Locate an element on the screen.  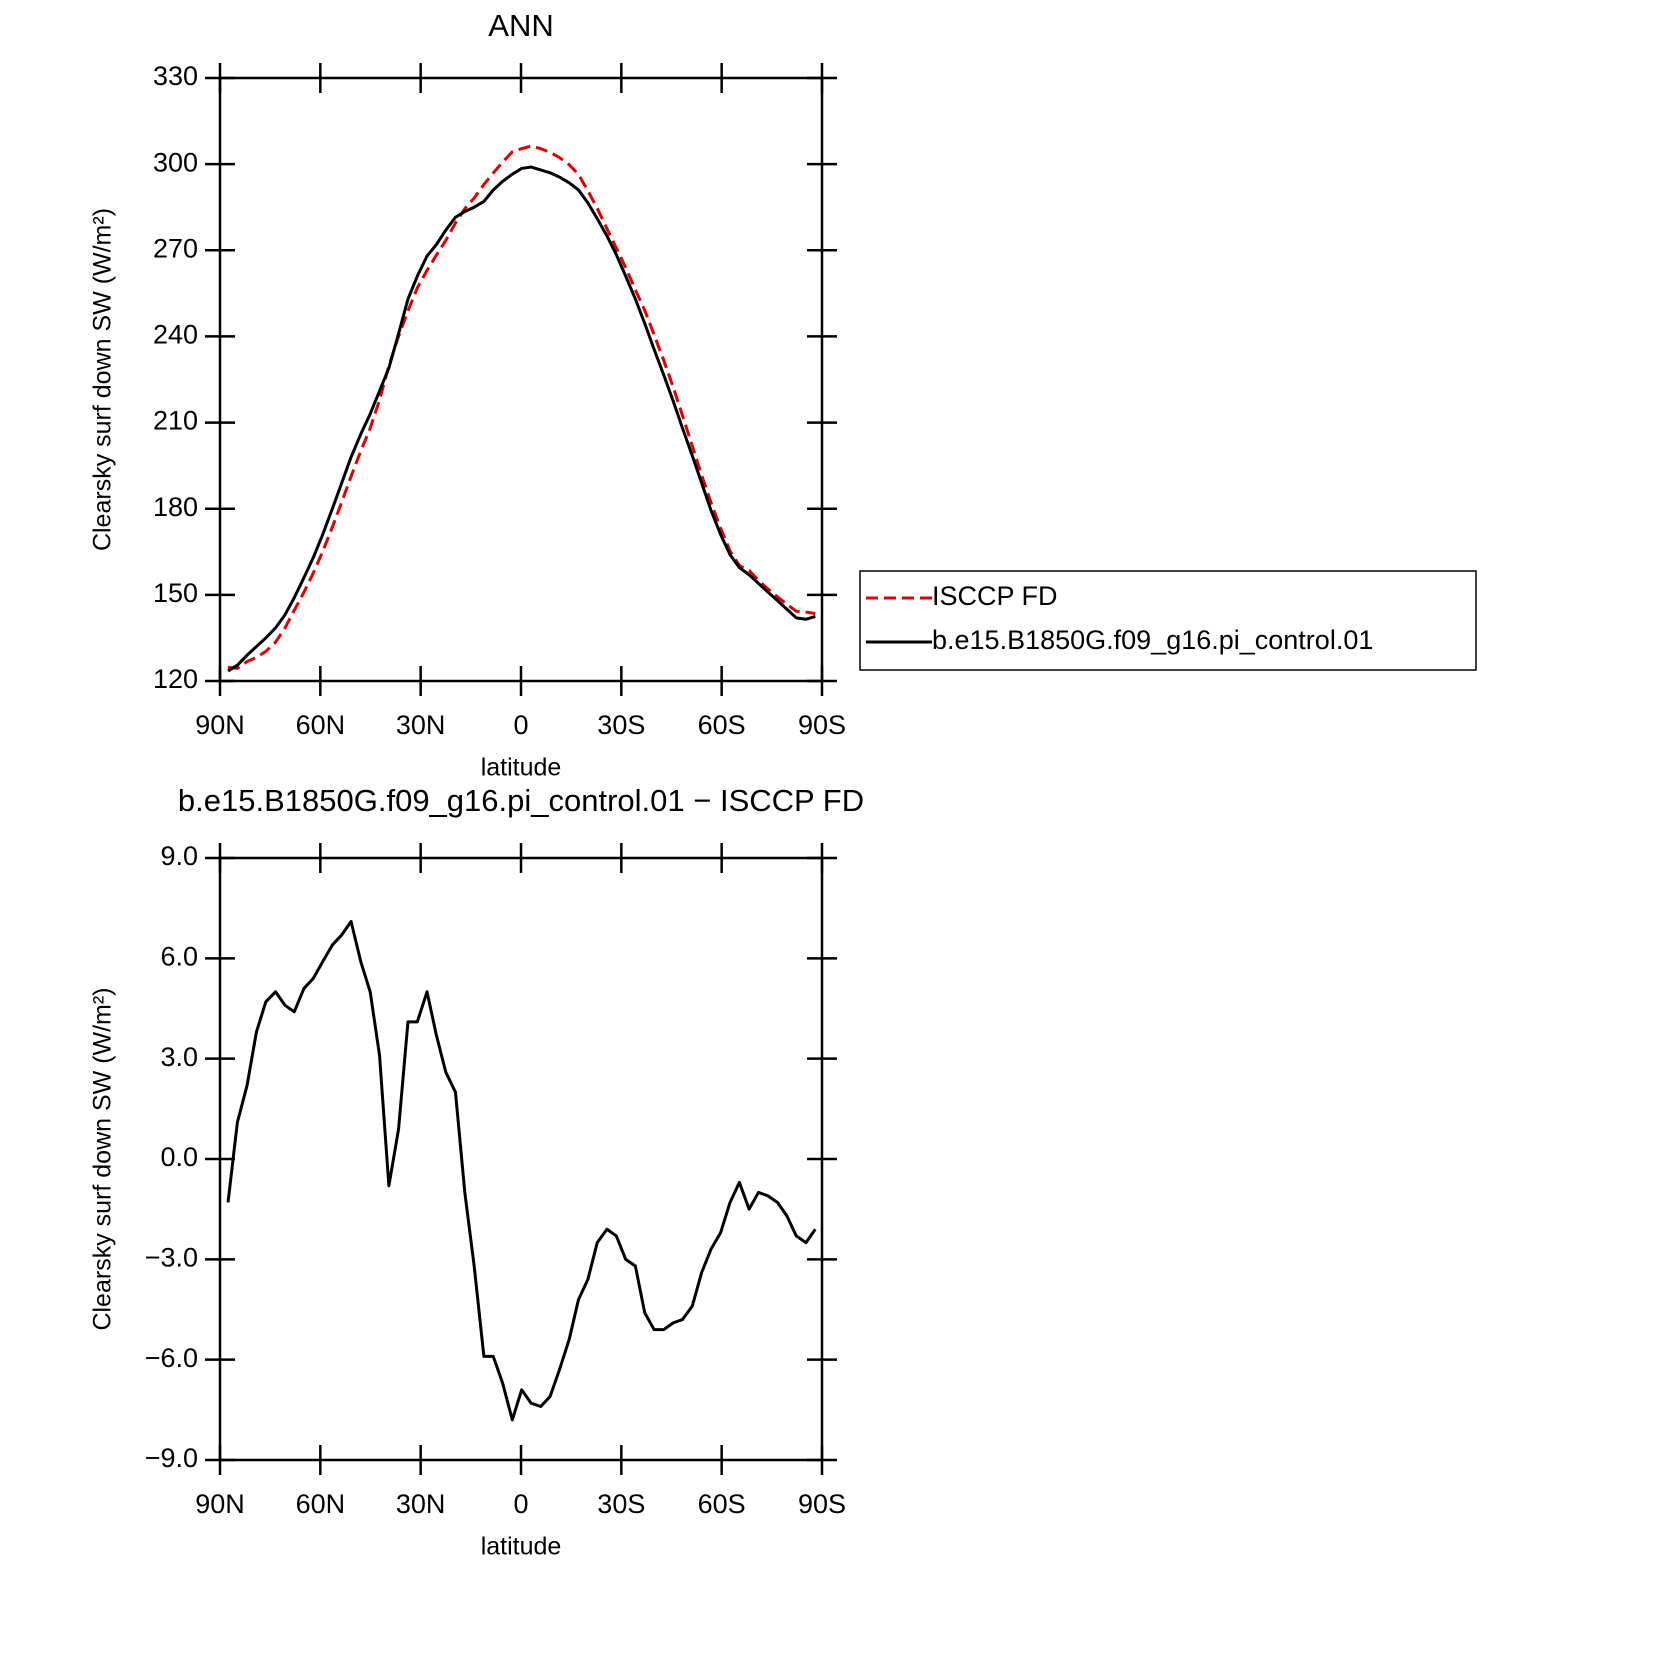
y-tick-label: −9.0 is located at coordinates (171, 1458).